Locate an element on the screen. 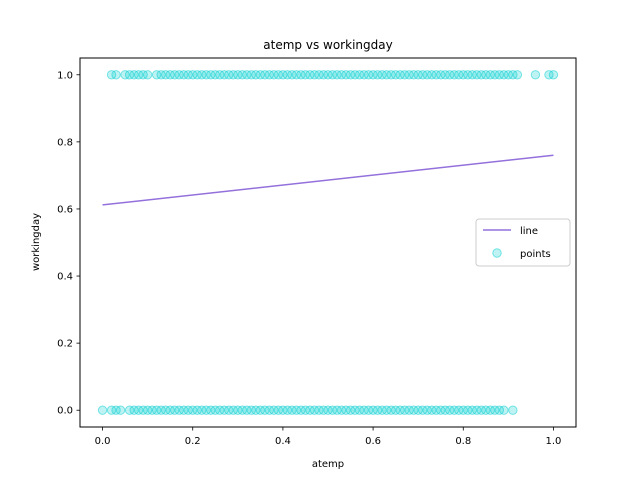 The height and width of the screenshot is (480, 640). x-tick-label: 0.4 is located at coordinates (283, 441).